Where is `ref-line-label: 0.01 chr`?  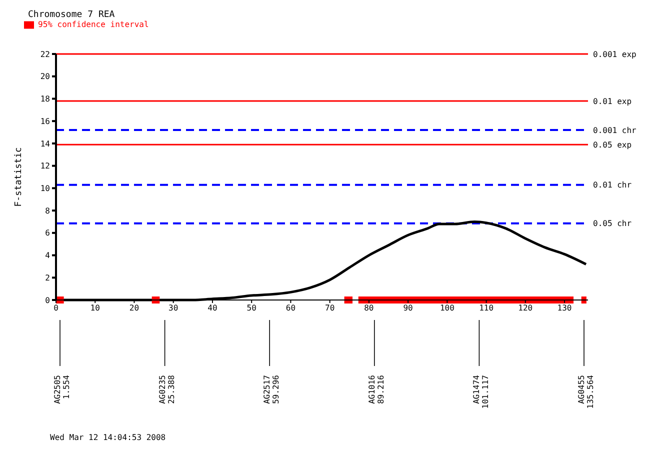
ref-line-label: 0.01 chr is located at coordinates (612, 185).